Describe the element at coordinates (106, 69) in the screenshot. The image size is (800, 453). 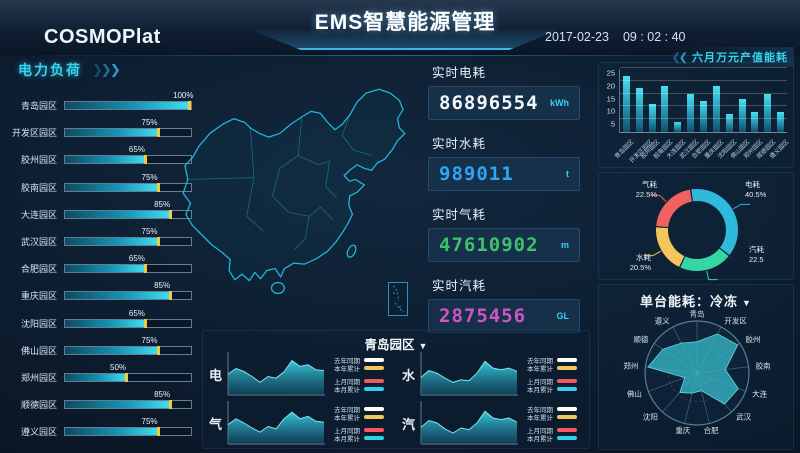
I see `chevron-right-icon: ❯❯❯` at that location.